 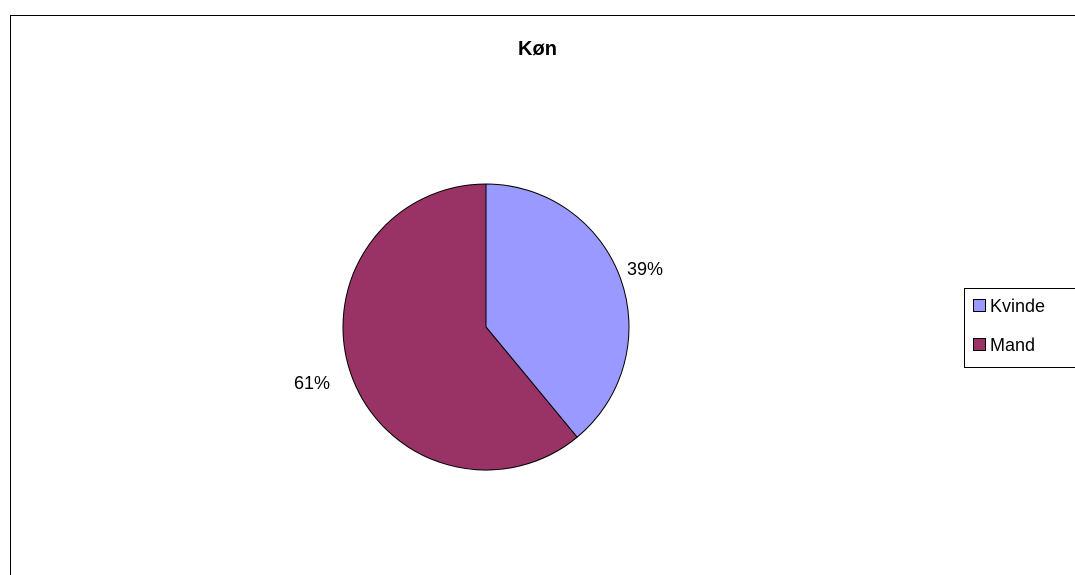 I want to click on legend-item-mand: Mand, so click(x=1004, y=345).